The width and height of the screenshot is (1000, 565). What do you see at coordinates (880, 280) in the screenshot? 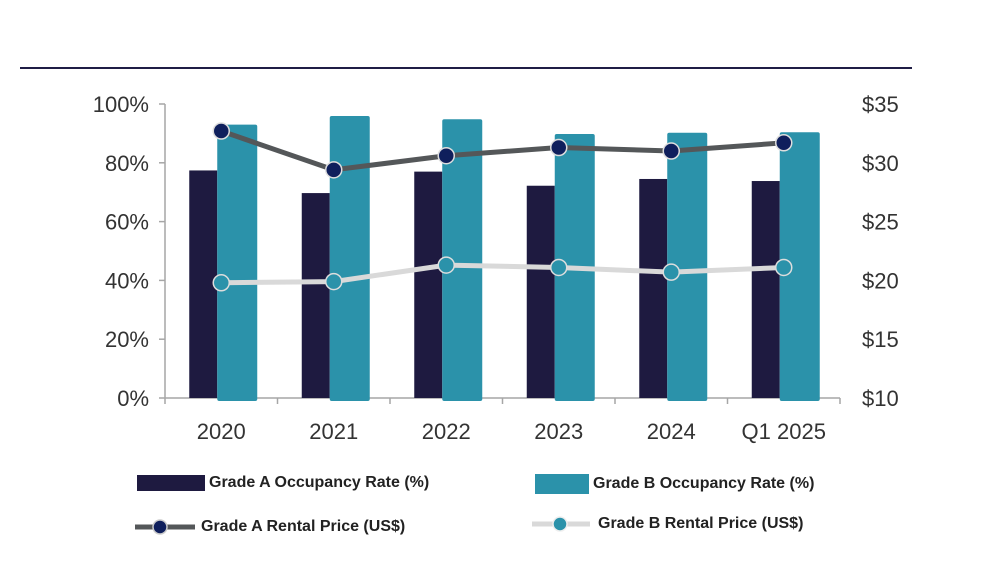
I see `right-tick-label: $20` at bounding box center [880, 280].